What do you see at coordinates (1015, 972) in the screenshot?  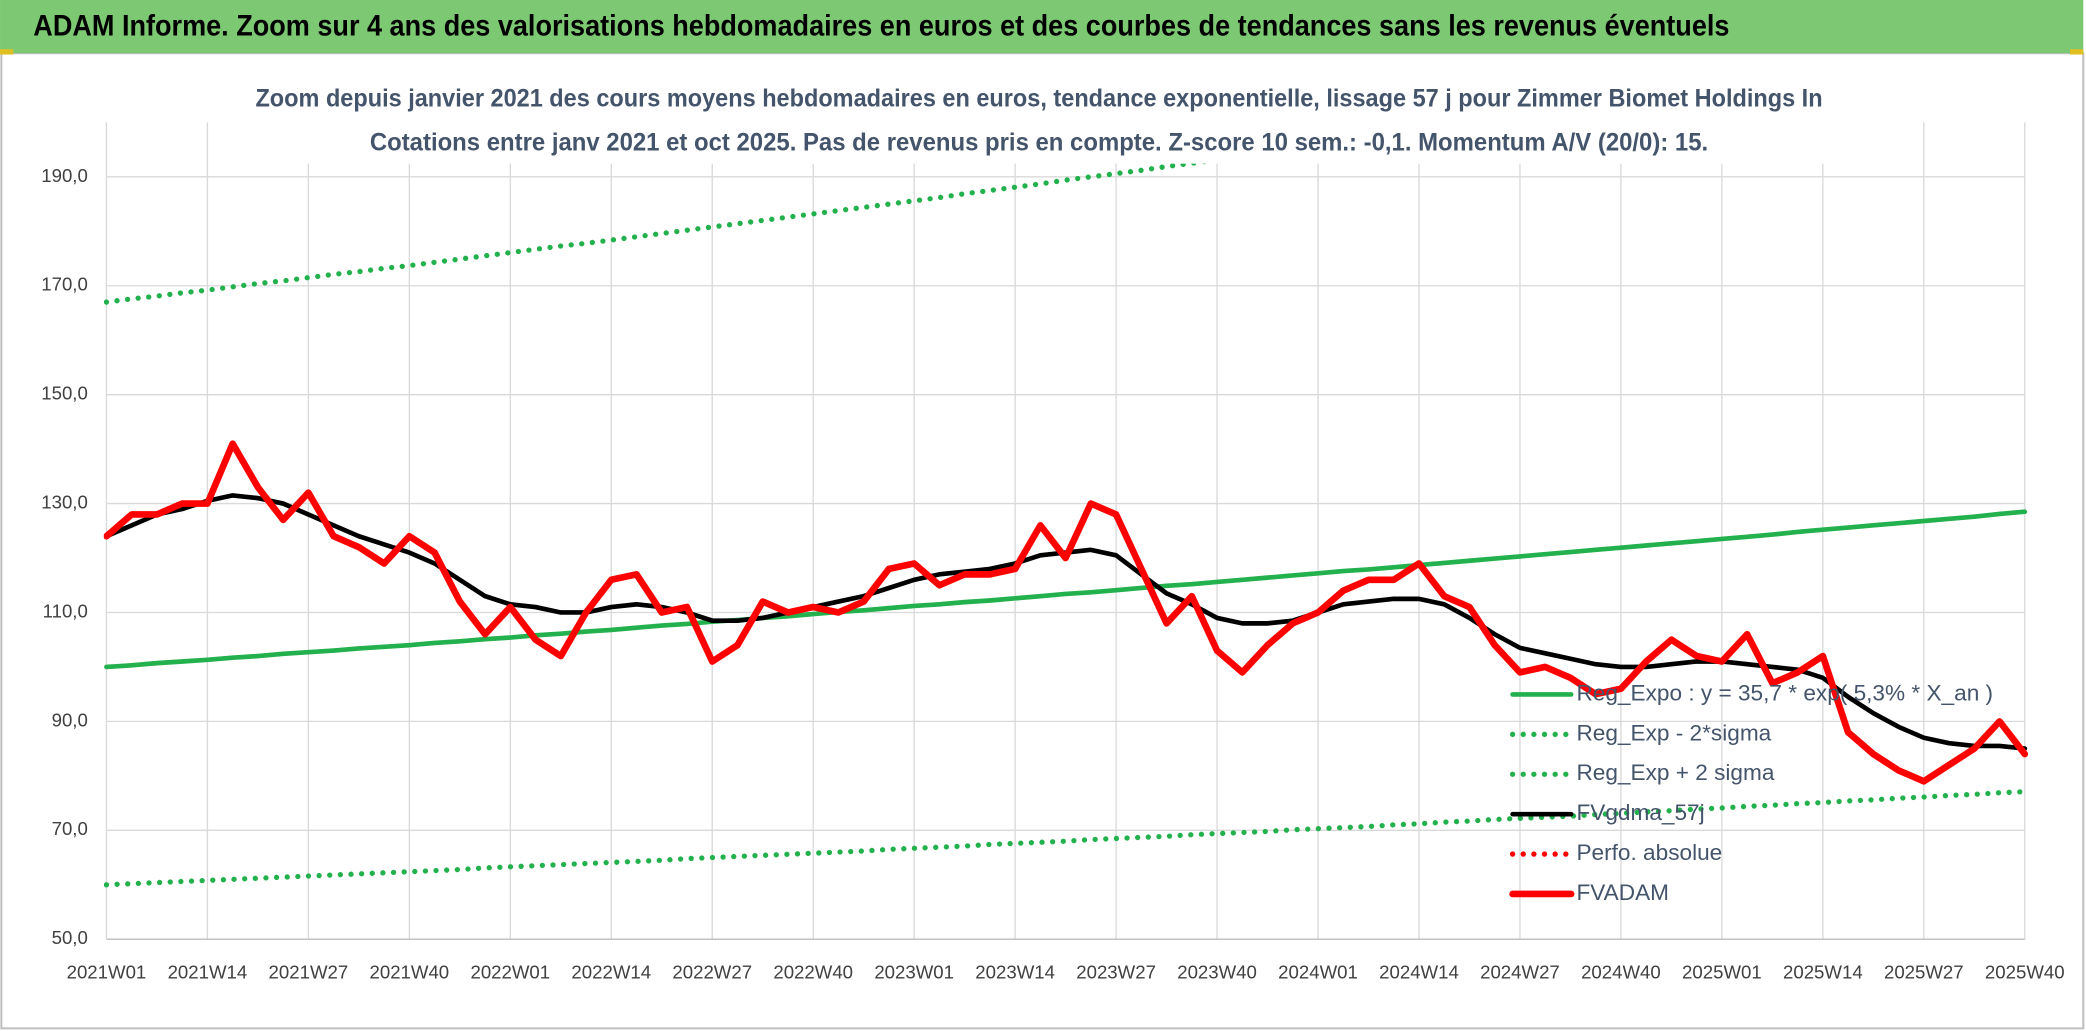 I see `x-tick-label: 2023W14` at bounding box center [1015, 972].